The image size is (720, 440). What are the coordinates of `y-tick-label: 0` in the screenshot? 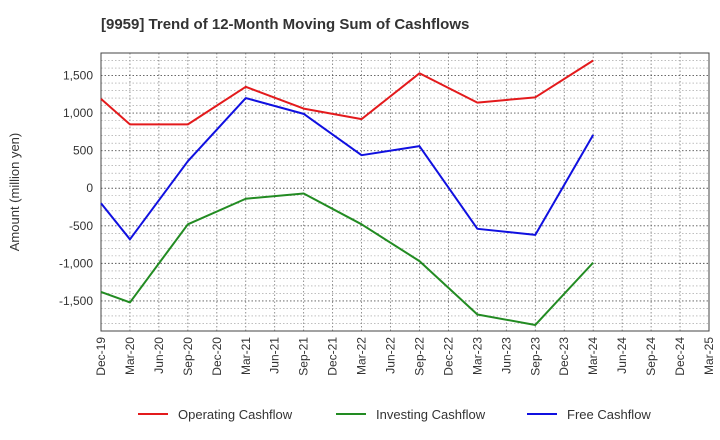 It's located at (89, 188).